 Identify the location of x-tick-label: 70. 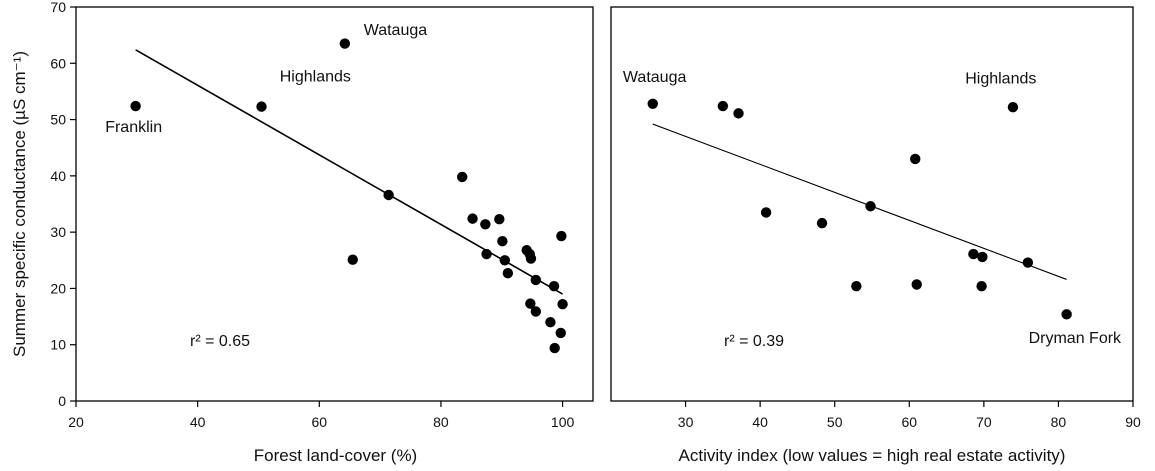
(984, 422).